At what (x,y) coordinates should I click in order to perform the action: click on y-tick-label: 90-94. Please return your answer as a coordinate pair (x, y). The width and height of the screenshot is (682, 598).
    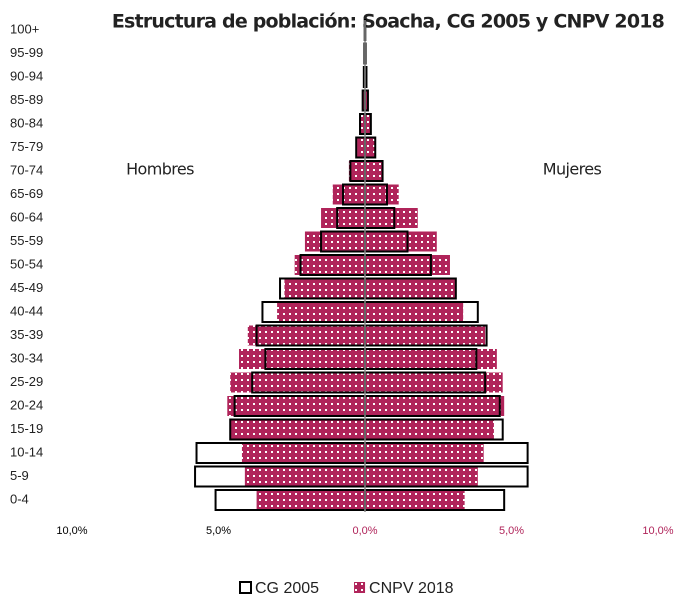
    Looking at the image, I should click on (26, 75).